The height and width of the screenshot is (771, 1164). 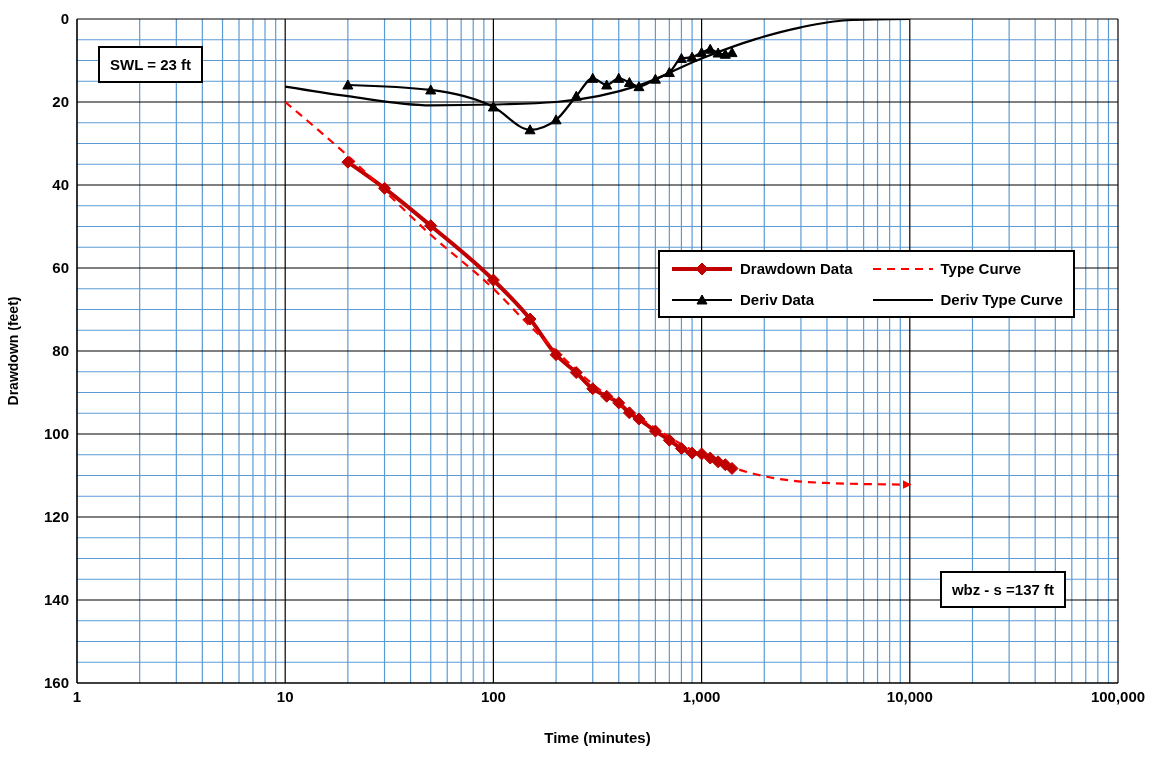 What do you see at coordinates (1001, 299) in the screenshot?
I see `legend-label: Deriv Type Curve` at bounding box center [1001, 299].